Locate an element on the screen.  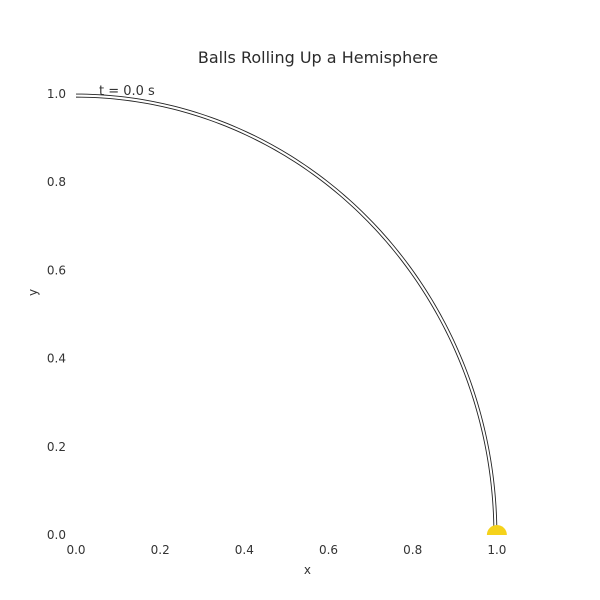
x-tick-label: 0.6 is located at coordinates (328, 550).